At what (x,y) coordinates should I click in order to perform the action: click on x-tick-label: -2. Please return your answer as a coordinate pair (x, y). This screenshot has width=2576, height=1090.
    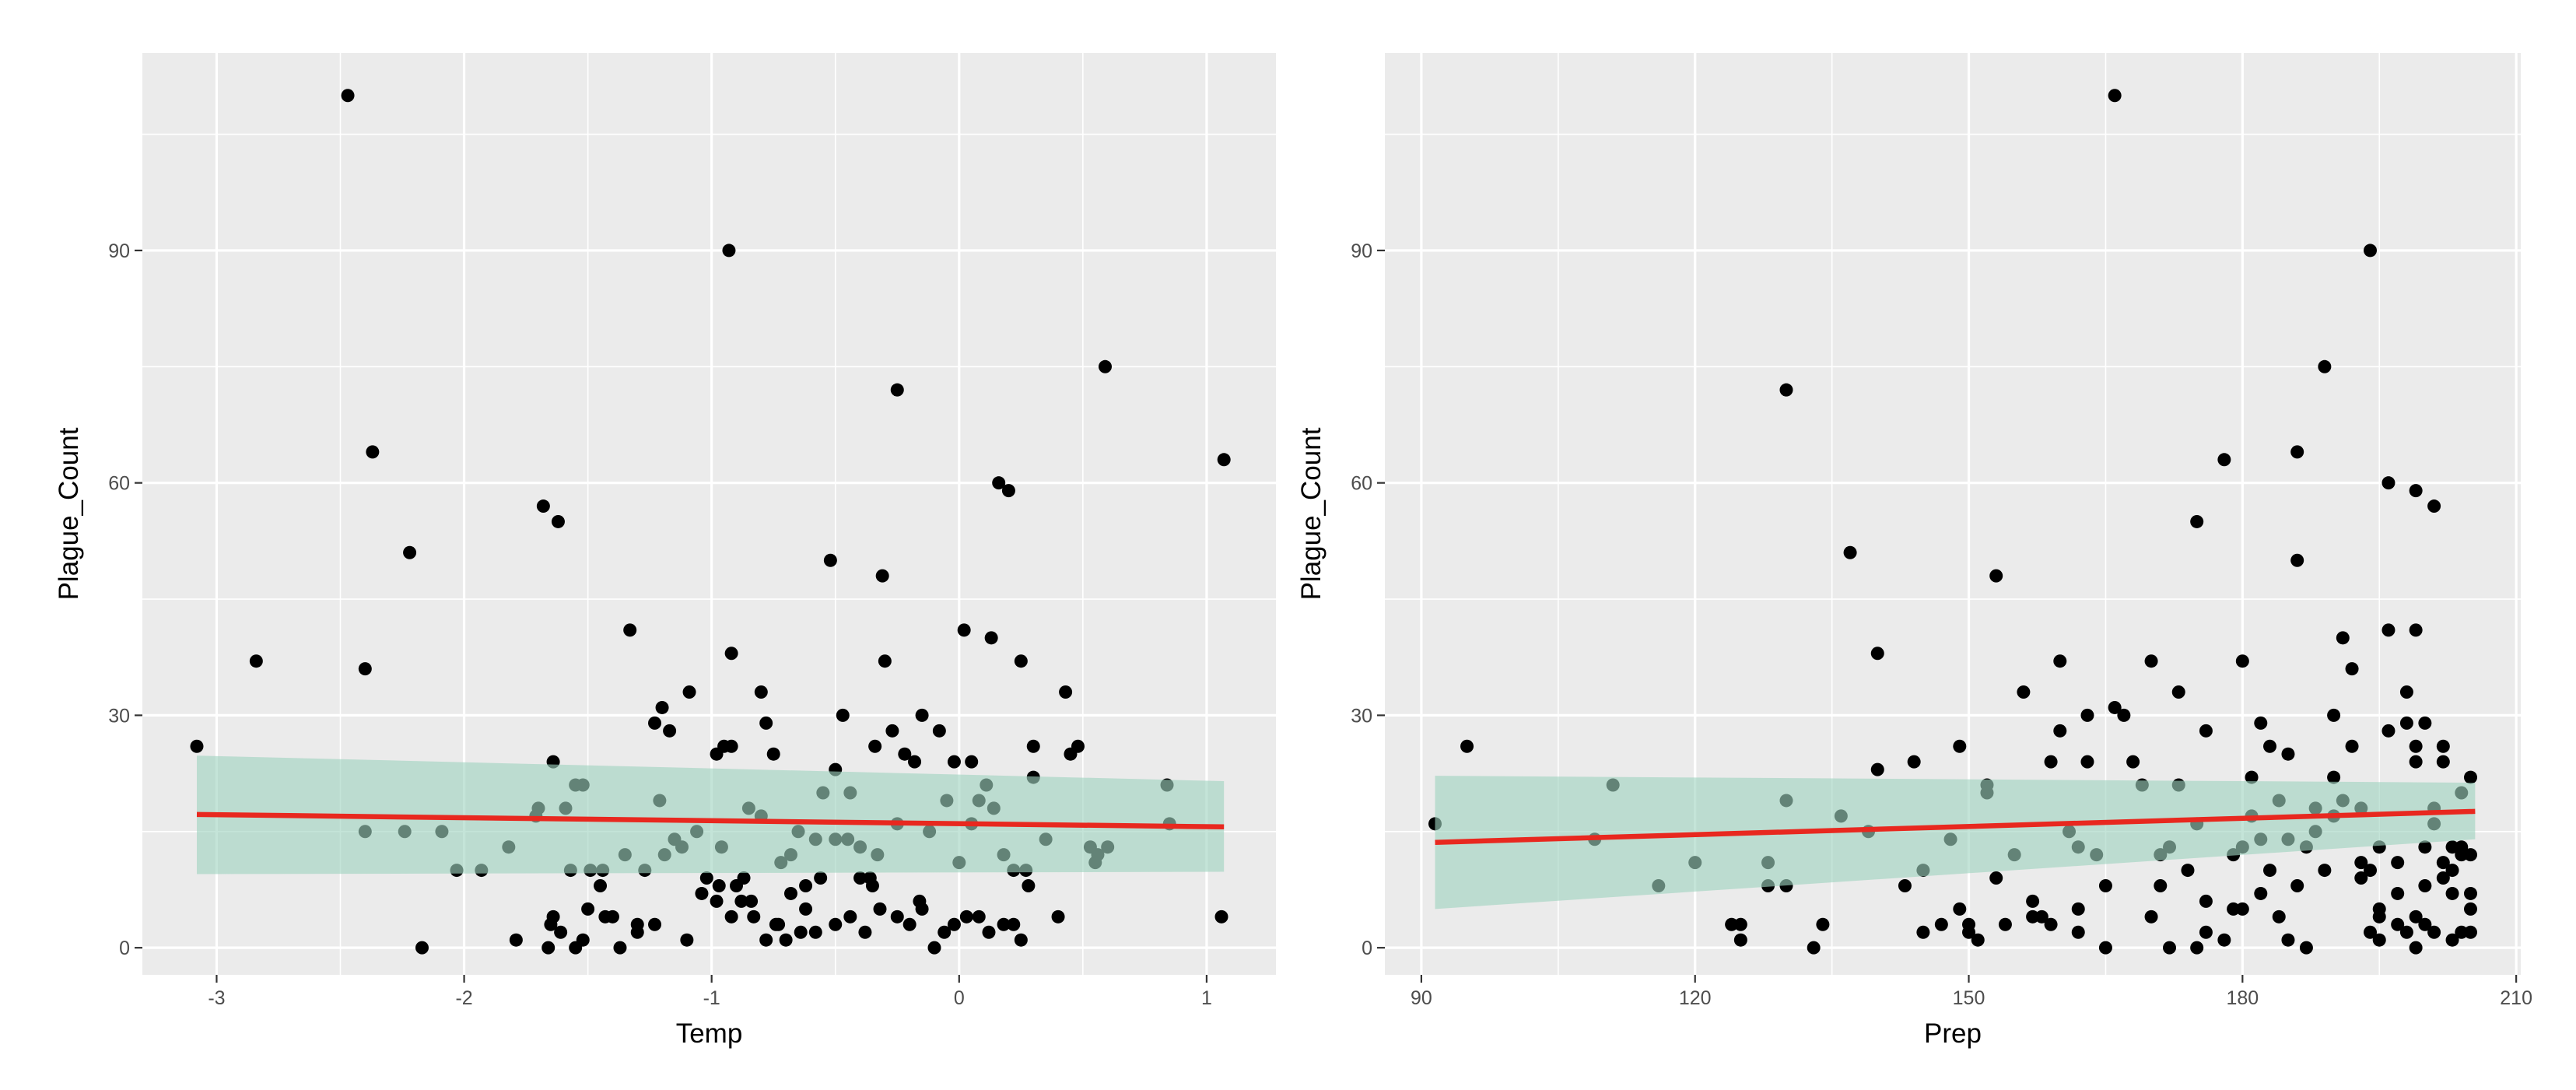
    Looking at the image, I should click on (464, 998).